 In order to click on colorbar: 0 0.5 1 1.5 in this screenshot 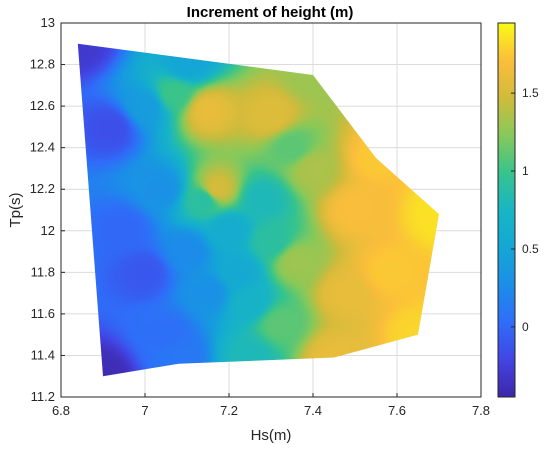, I will do `click(518, 210)`.